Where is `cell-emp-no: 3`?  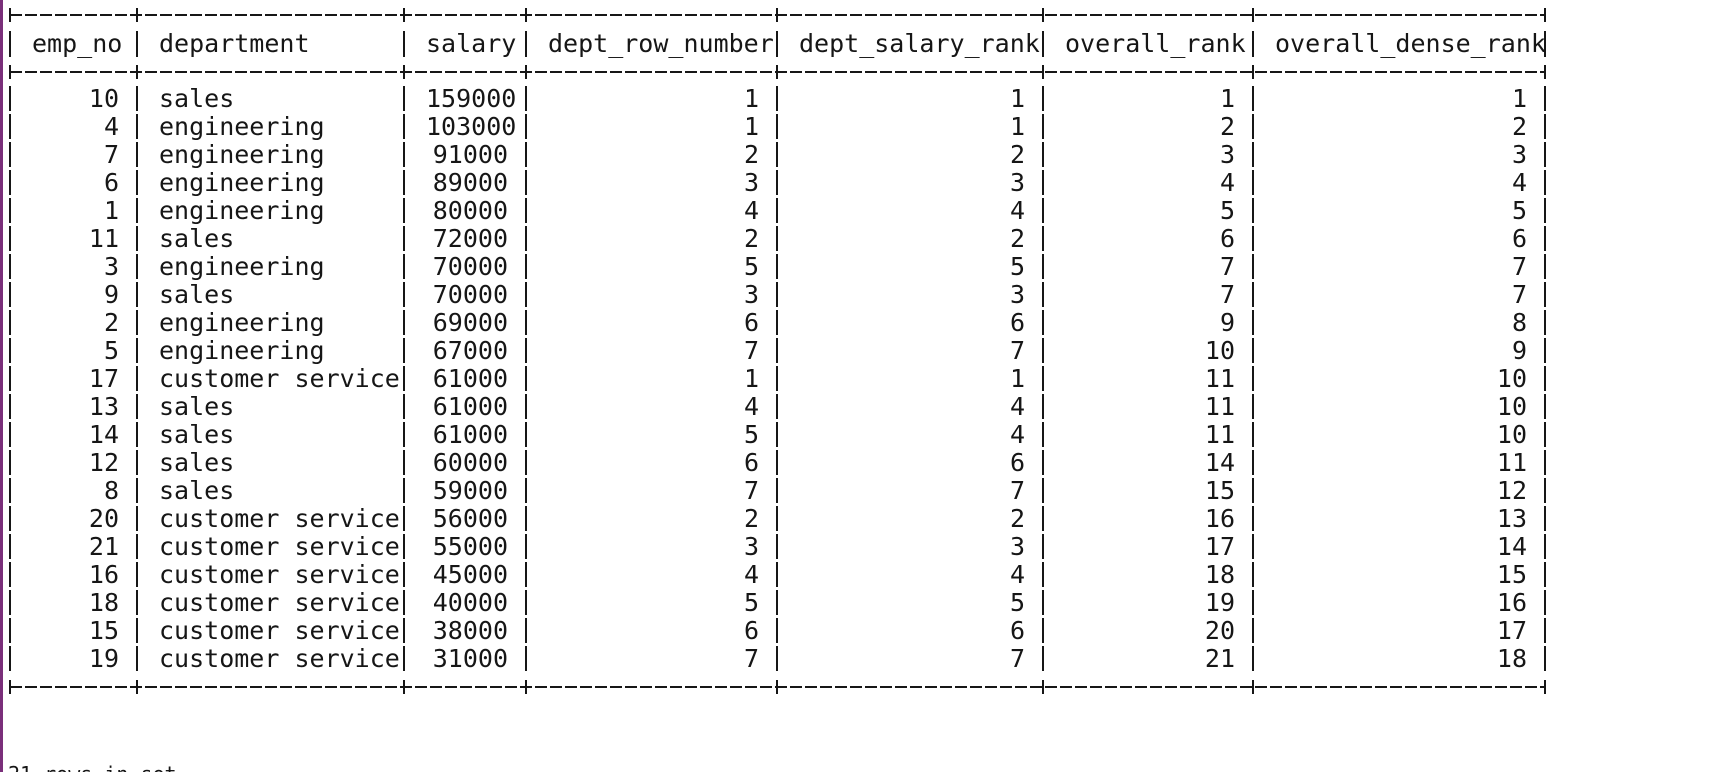 cell-emp-no: 3 is located at coordinates (111, 266).